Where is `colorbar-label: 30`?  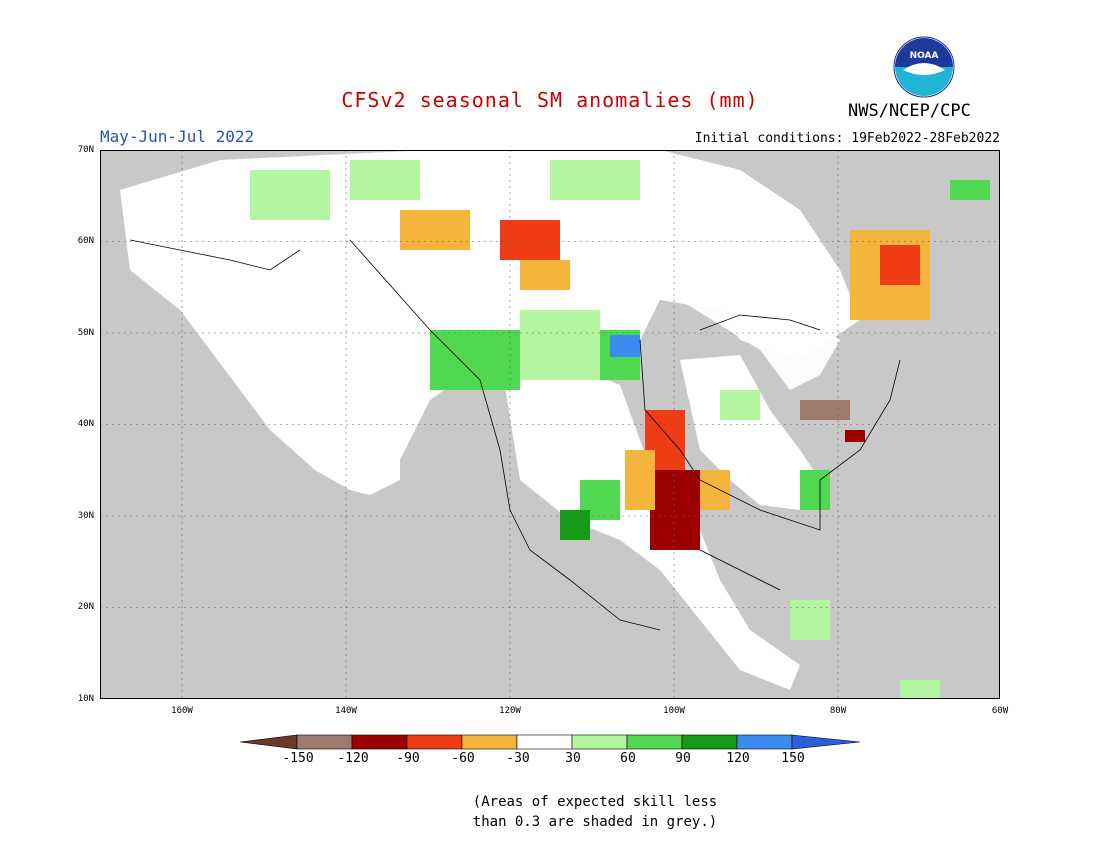
colorbar-label: 30 is located at coordinates (573, 758).